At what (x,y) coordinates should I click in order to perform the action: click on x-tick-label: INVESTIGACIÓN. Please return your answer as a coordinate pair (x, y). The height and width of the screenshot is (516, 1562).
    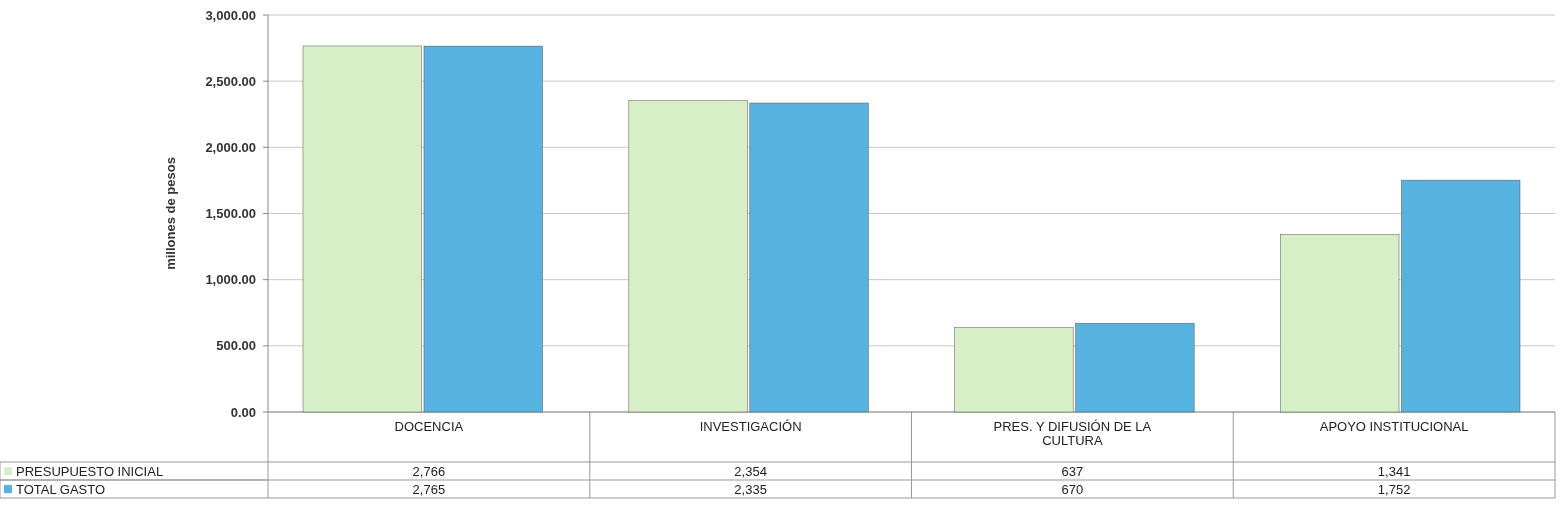
    Looking at the image, I should click on (750, 426).